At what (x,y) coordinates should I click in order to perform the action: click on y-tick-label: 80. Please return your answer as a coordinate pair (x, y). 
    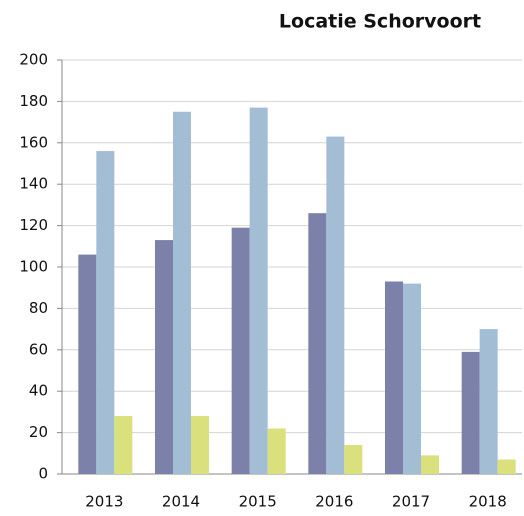
    Looking at the image, I should click on (38, 308).